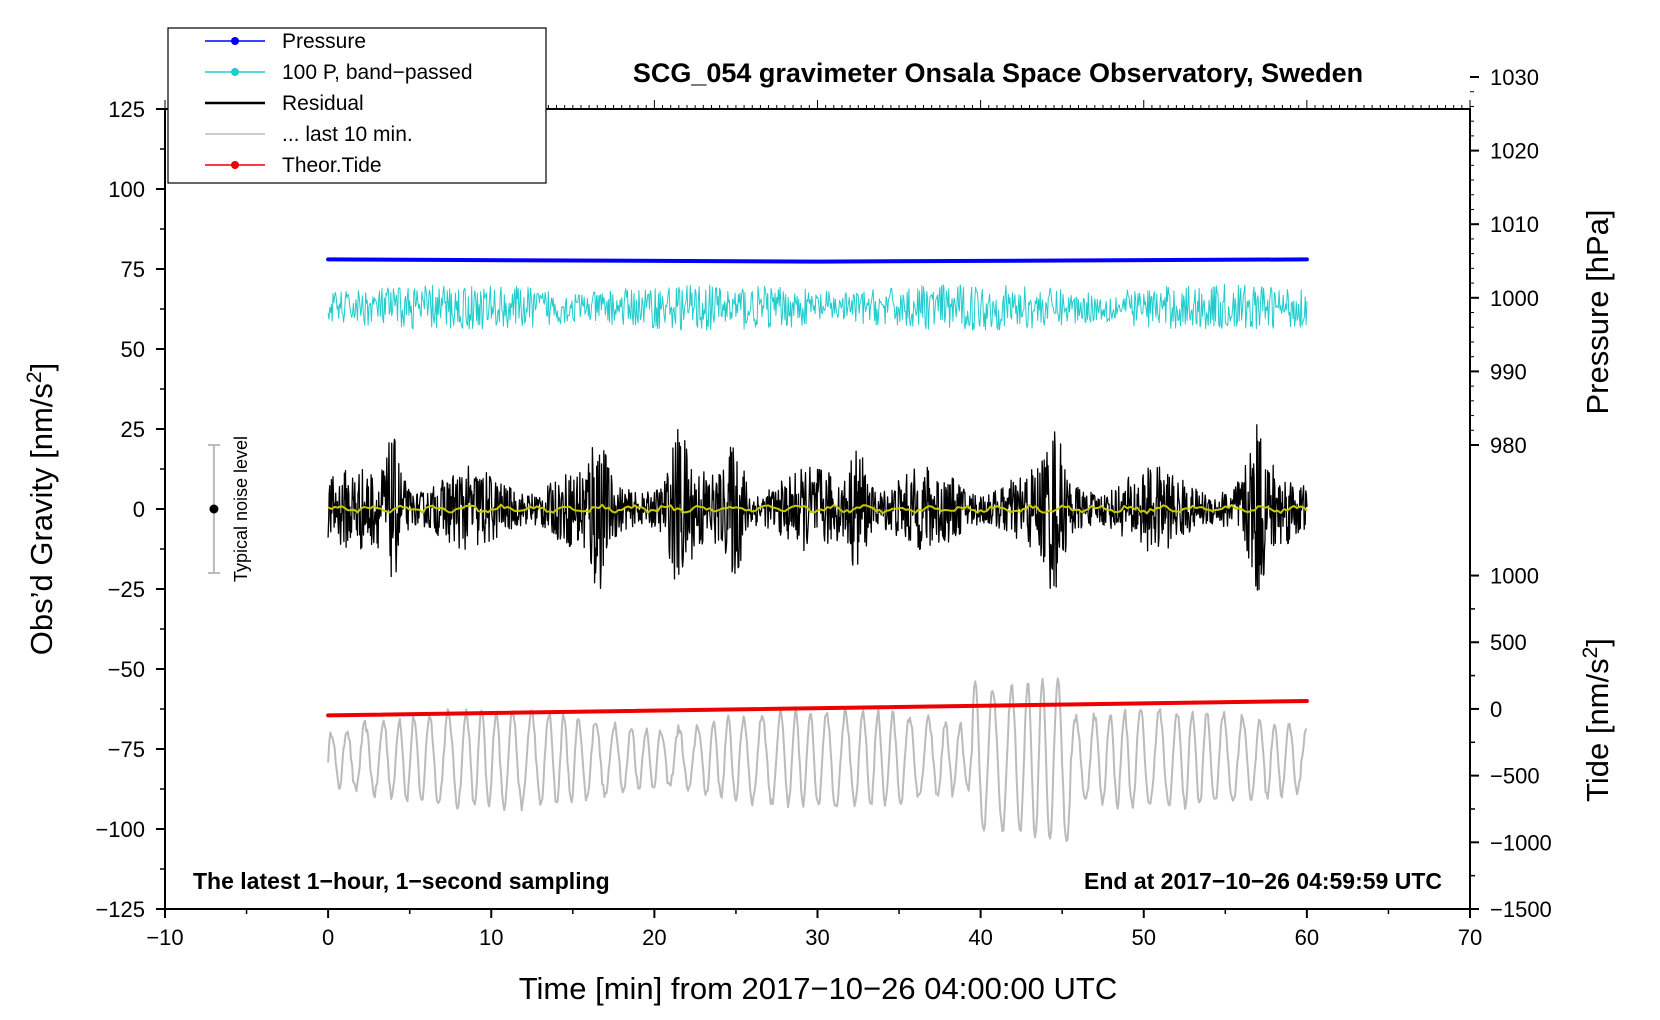 The width and height of the screenshot is (1660, 1020). I want to click on legend-label: ... last 10 min., so click(347, 134).